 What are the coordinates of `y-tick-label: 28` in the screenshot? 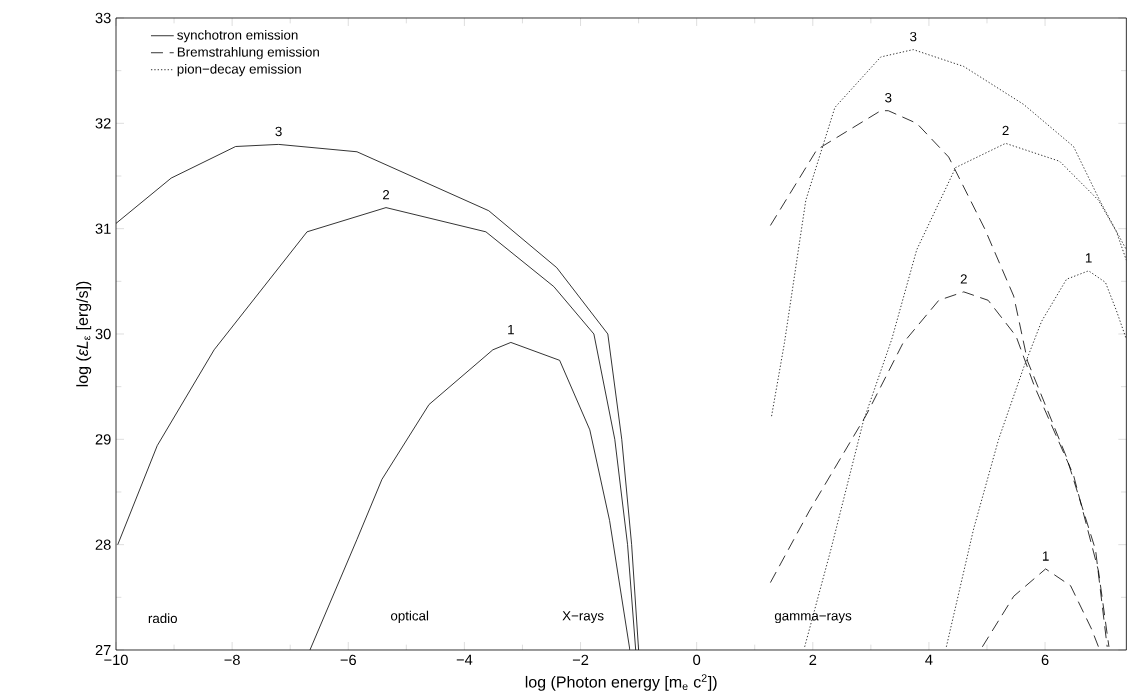 It's located at (103, 544).